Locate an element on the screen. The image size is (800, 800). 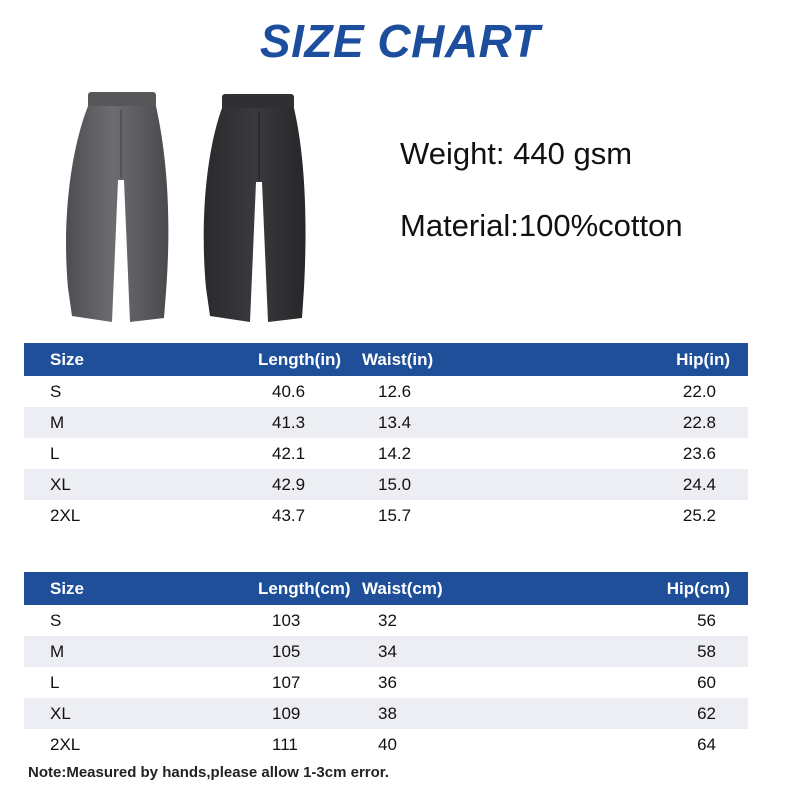
header-waist: Waist(cm) is located at coordinates (439, 588).